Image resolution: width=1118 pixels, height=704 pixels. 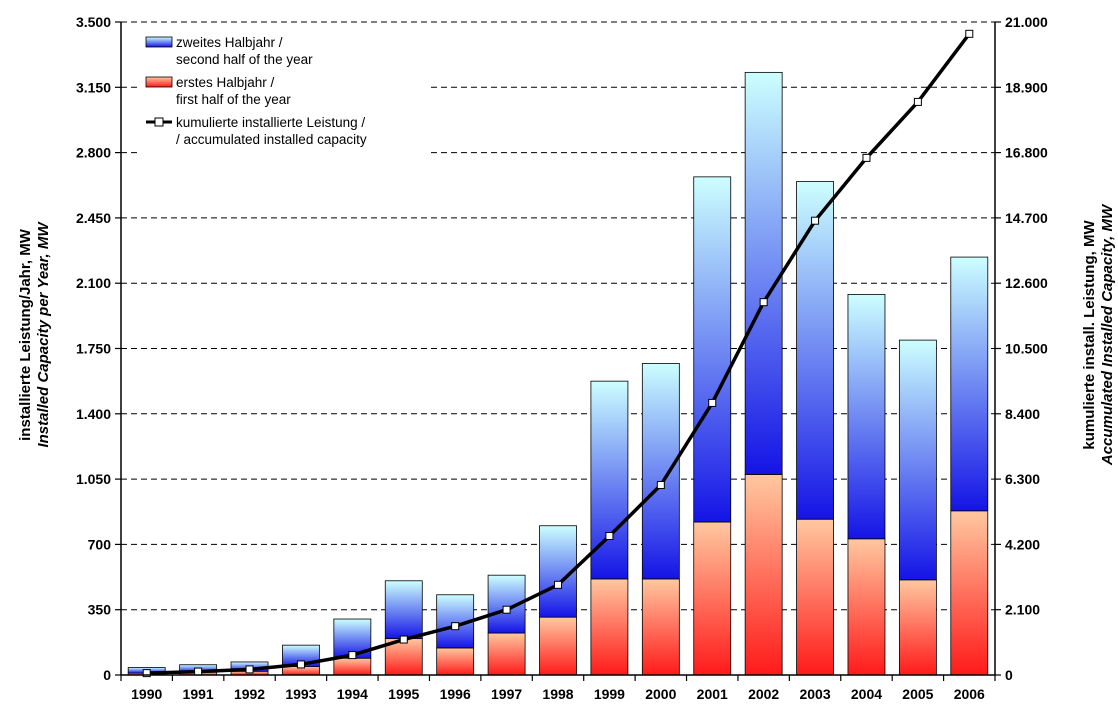 What do you see at coordinates (270, 122) in the screenshot?
I see `legend-label-cumulative-line1: kumulierte installierte Leistung /` at bounding box center [270, 122].